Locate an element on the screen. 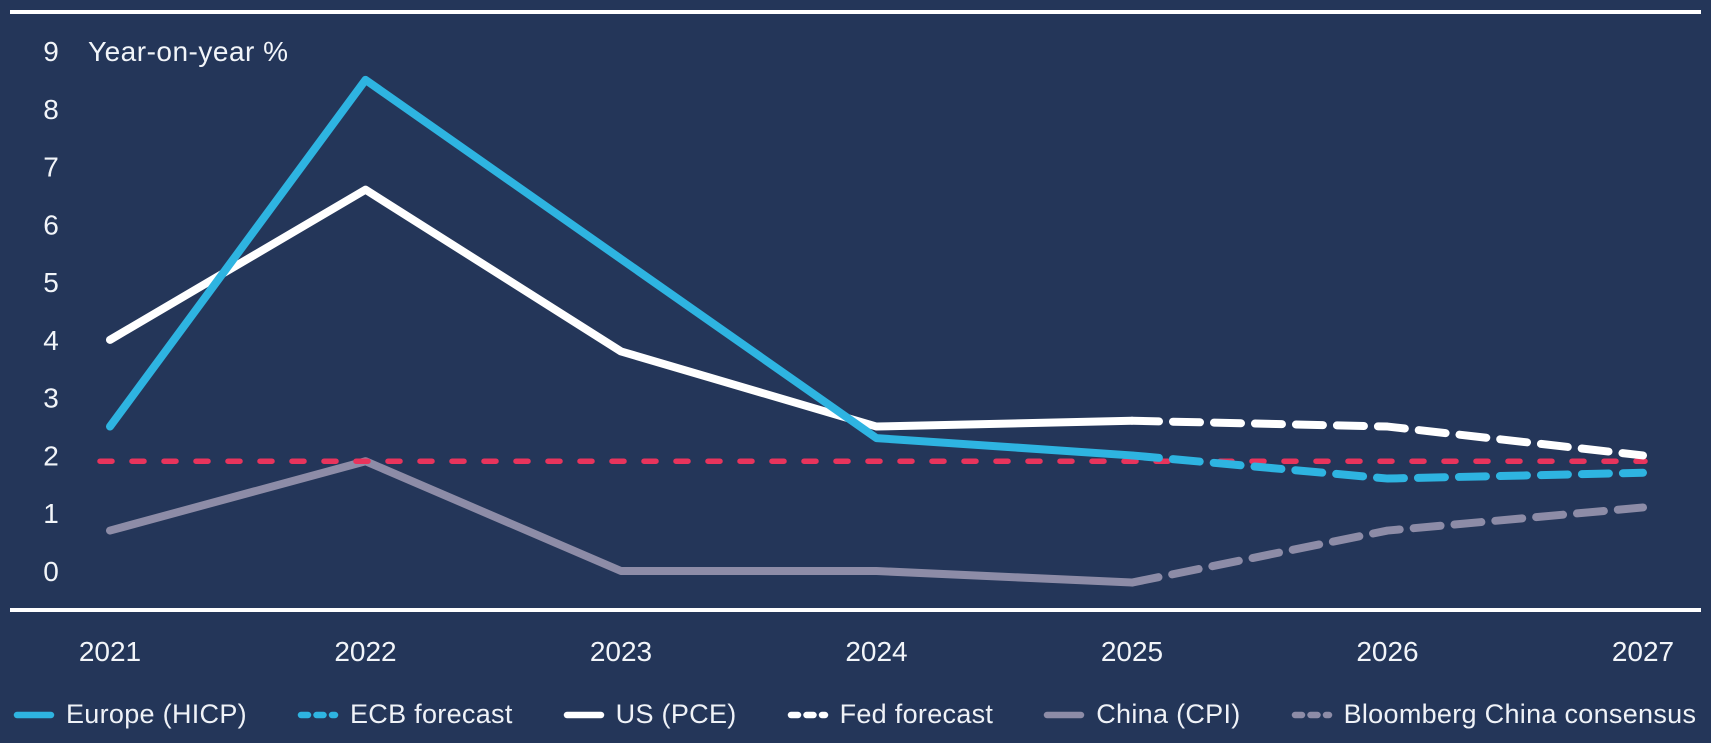 This screenshot has width=1711, height=743. legend-item-ecb-forecast: ECB forecast is located at coordinates (405, 714).